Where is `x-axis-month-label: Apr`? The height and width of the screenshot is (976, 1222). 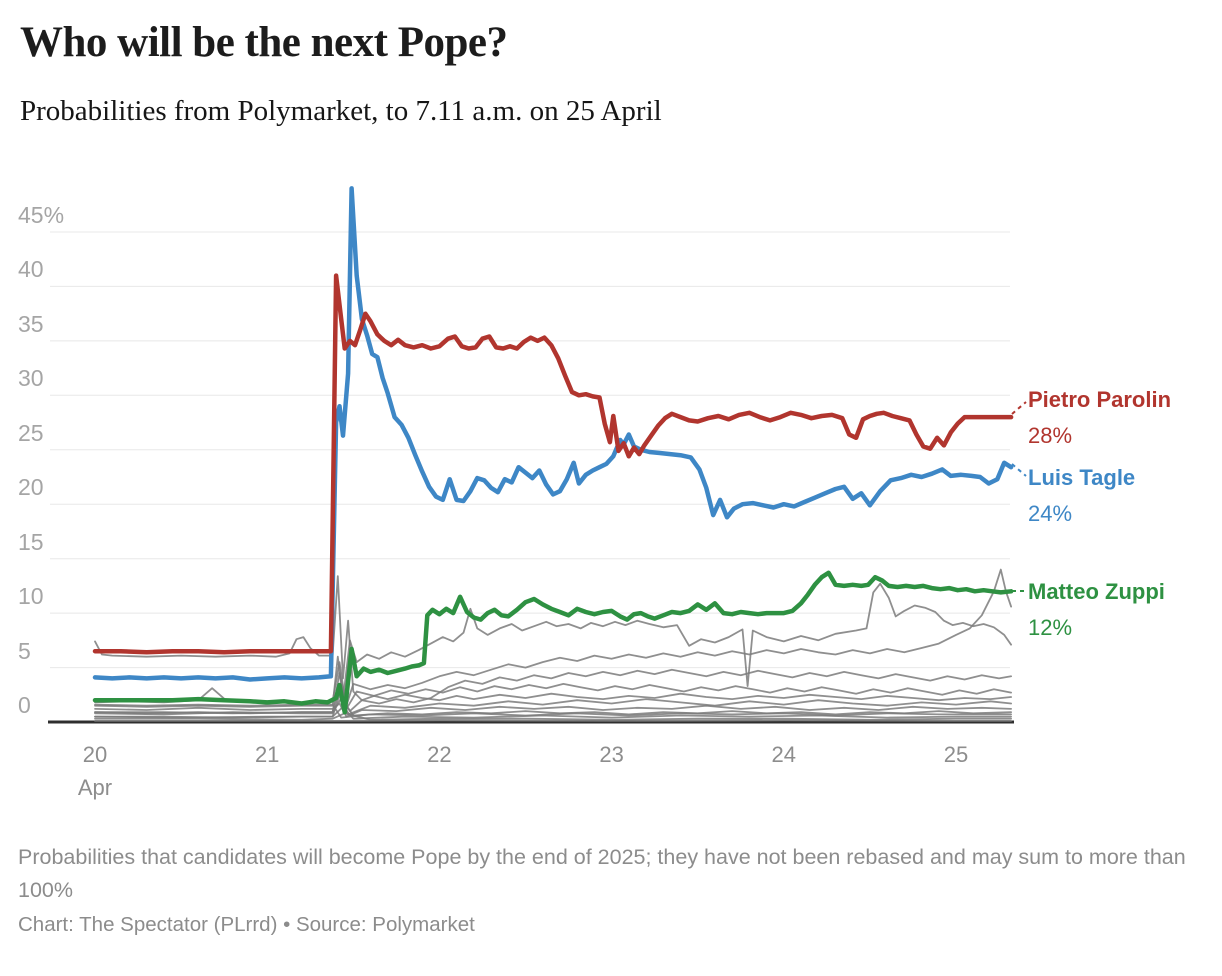 x-axis-month-label: Apr is located at coordinates (95, 787).